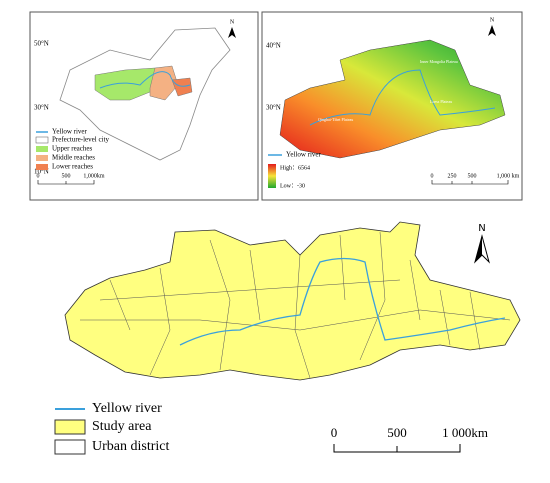 This screenshot has height=483, width=550. What do you see at coordinates (122, 426) in the screenshot?
I see `legend-label: Study area` at bounding box center [122, 426].